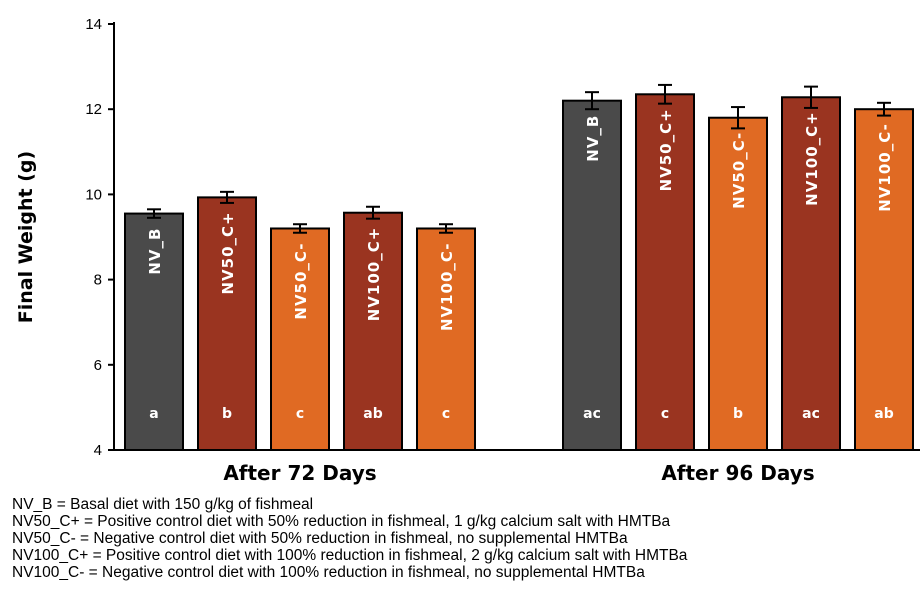  Describe the element at coordinates (98, 280) in the screenshot. I see `y-tick-label: 8` at that location.